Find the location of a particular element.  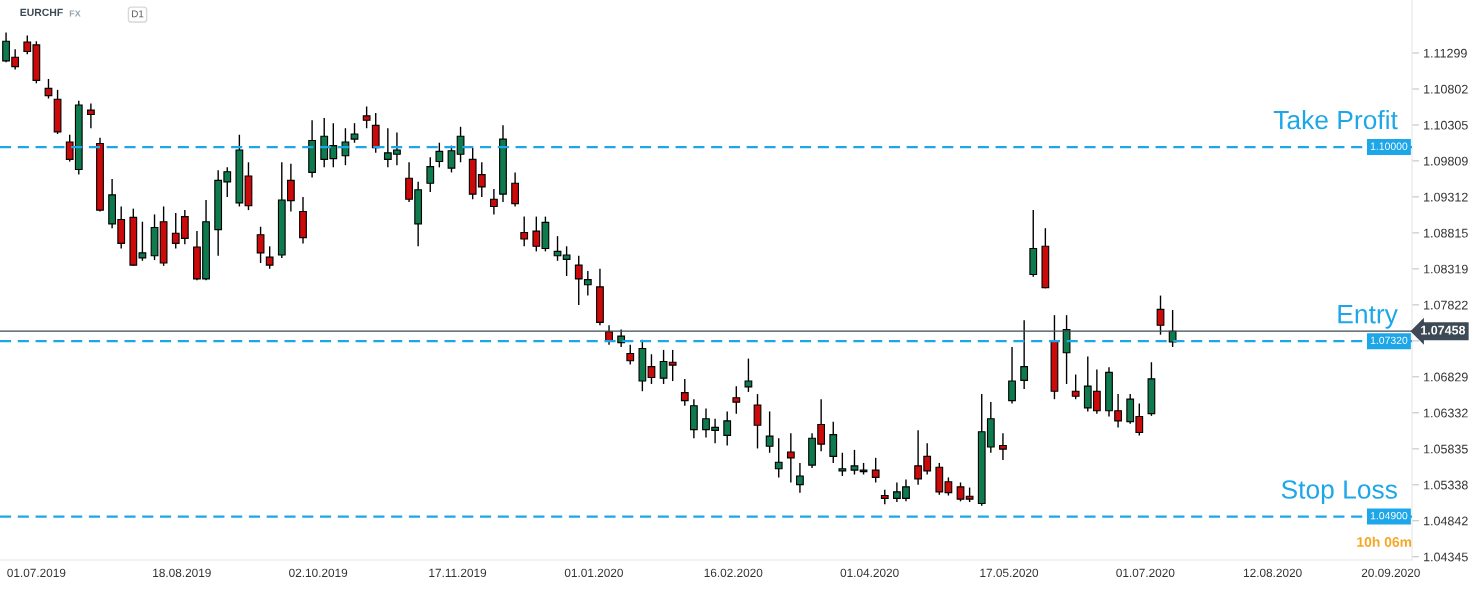

annotation: Entry is located at coordinates (1368, 317).